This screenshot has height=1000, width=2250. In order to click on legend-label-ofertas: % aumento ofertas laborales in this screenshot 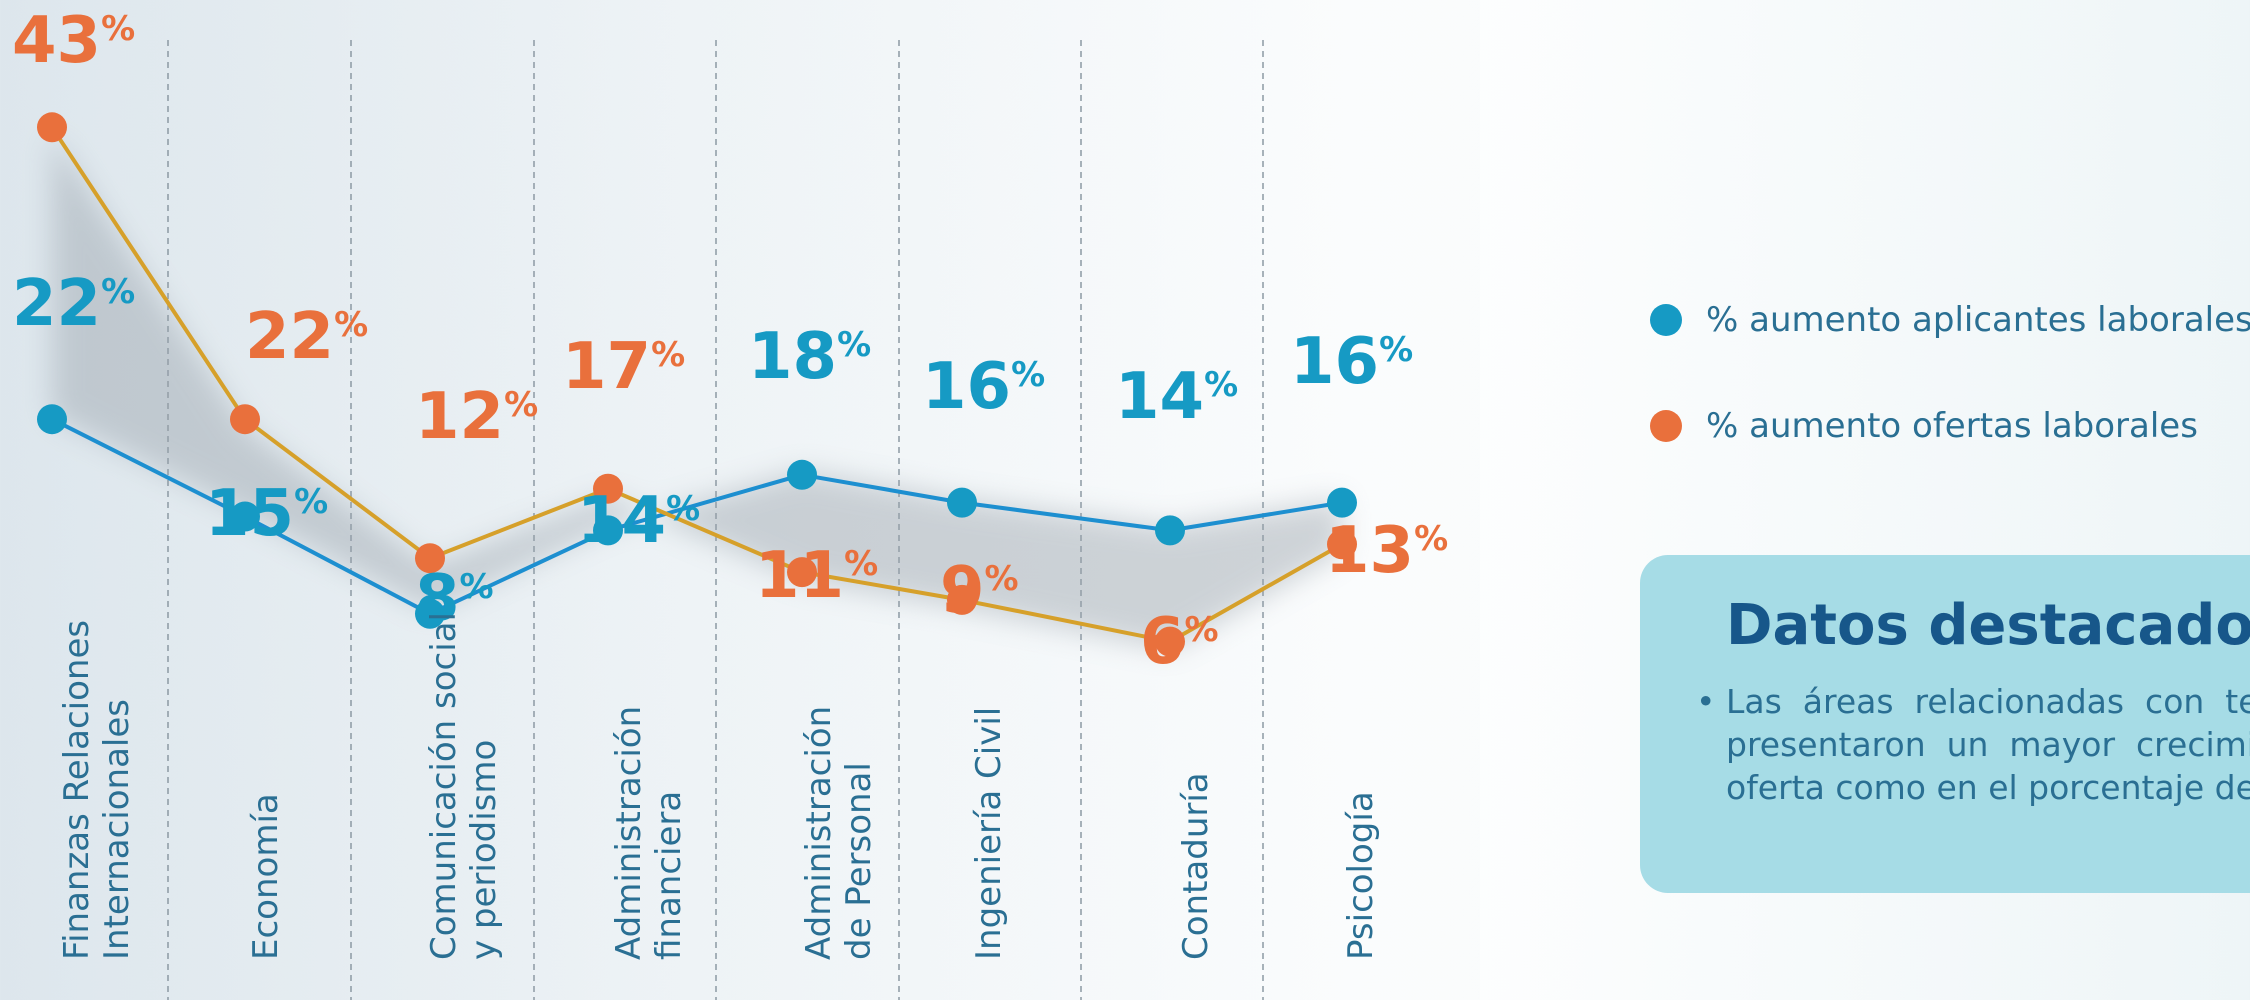, I will do `click(1952, 426)`.